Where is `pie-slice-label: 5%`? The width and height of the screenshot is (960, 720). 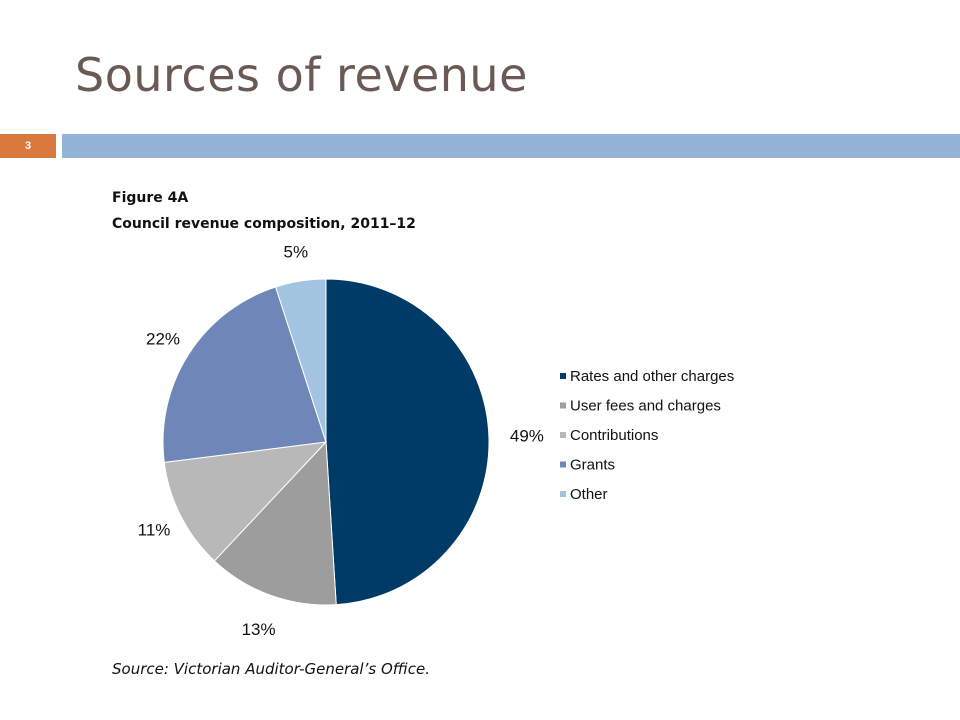 pie-slice-label: 5% is located at coordinates (296, 251).